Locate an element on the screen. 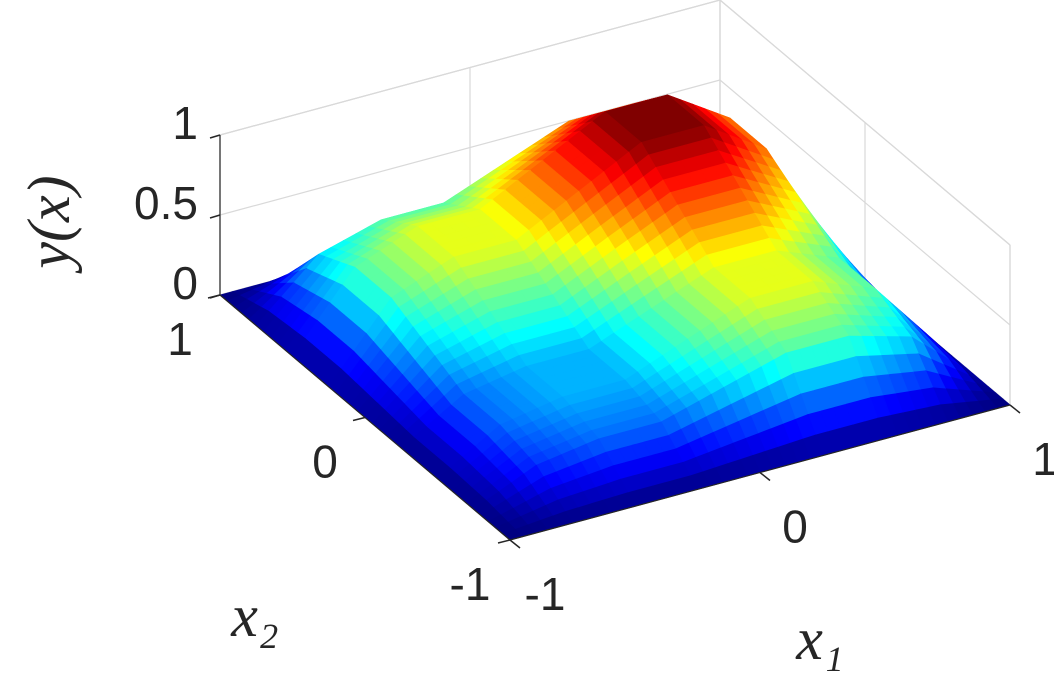 Image resolution: width=1054 pixels, height=678 pixels. z-tick-label: 1 is located at coordinates (185, 123).